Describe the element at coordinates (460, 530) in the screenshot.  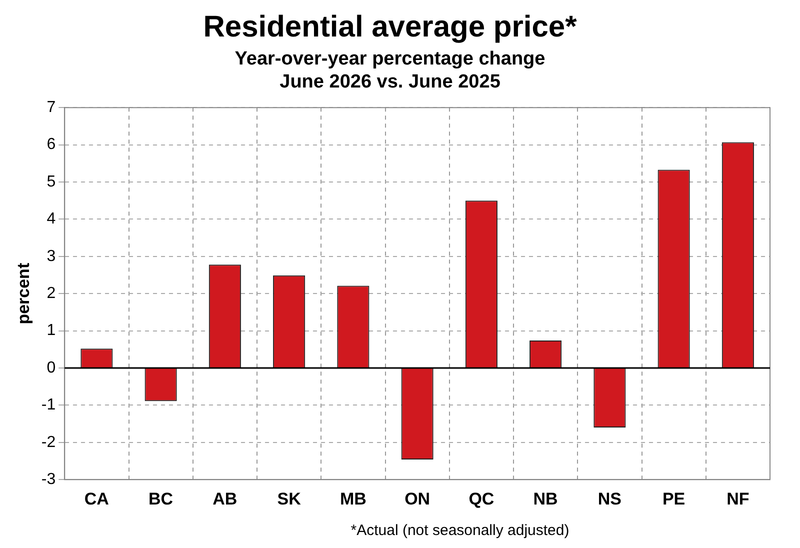
I see `text: *Actual (not seasonally adjusted)` at that location.